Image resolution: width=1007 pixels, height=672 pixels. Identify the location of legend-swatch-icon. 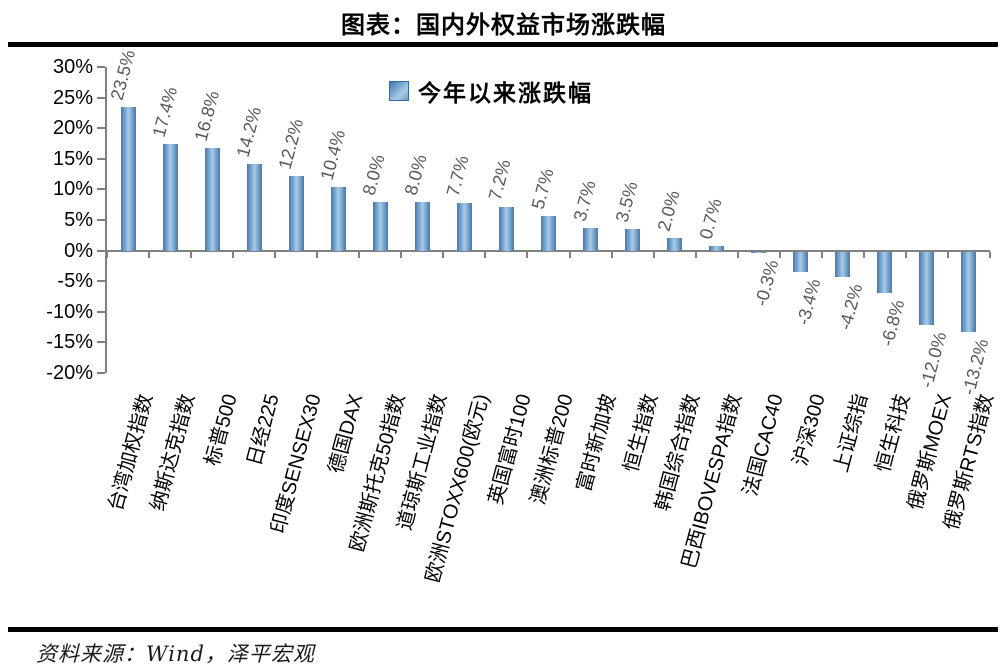
(399, 91).